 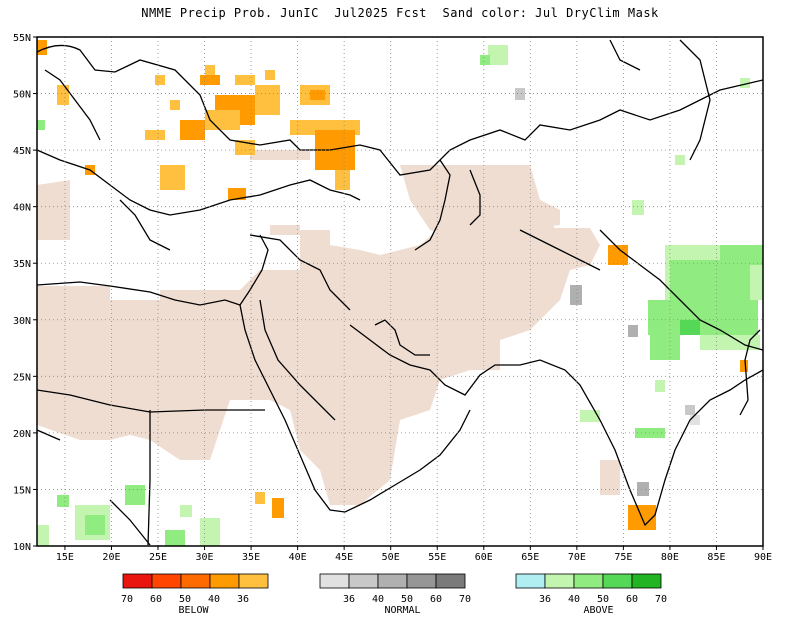 I want to click on lon-tick-label: 20E, so click(x=111, y=557).